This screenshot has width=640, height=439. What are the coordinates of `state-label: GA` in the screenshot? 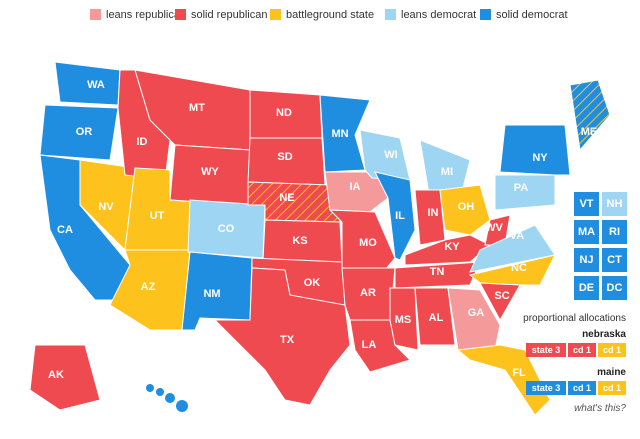 It's located at (476, 313).